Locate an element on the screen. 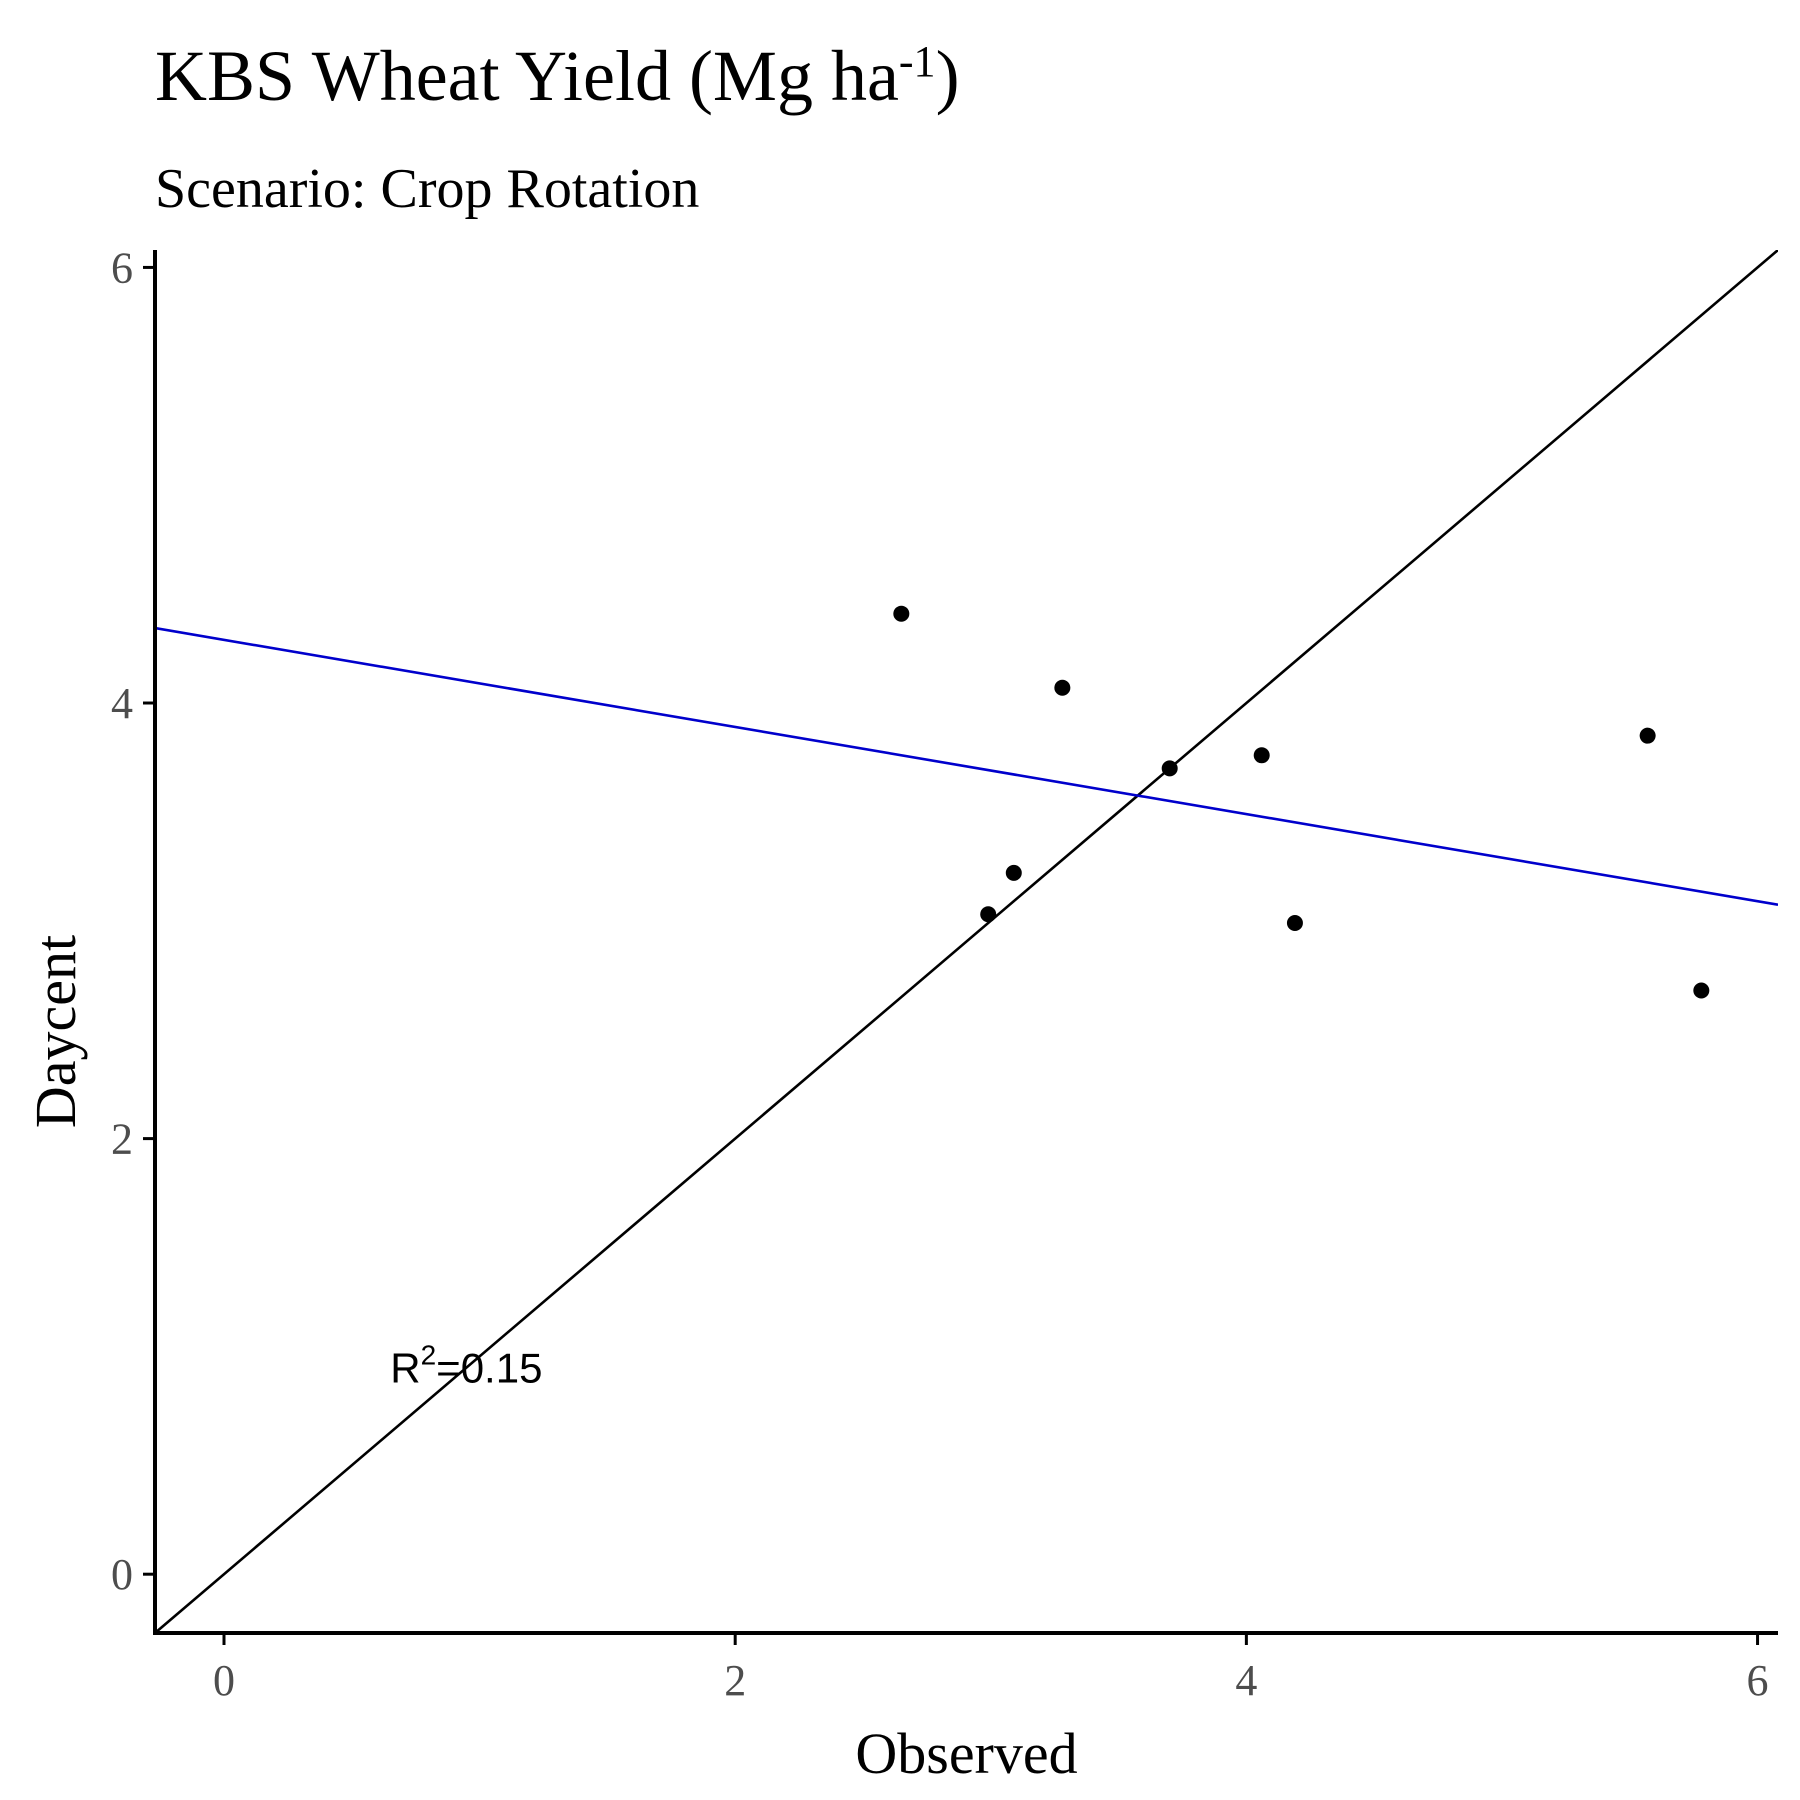  r-squared-letter: R is located at coordinates (405, 1367).